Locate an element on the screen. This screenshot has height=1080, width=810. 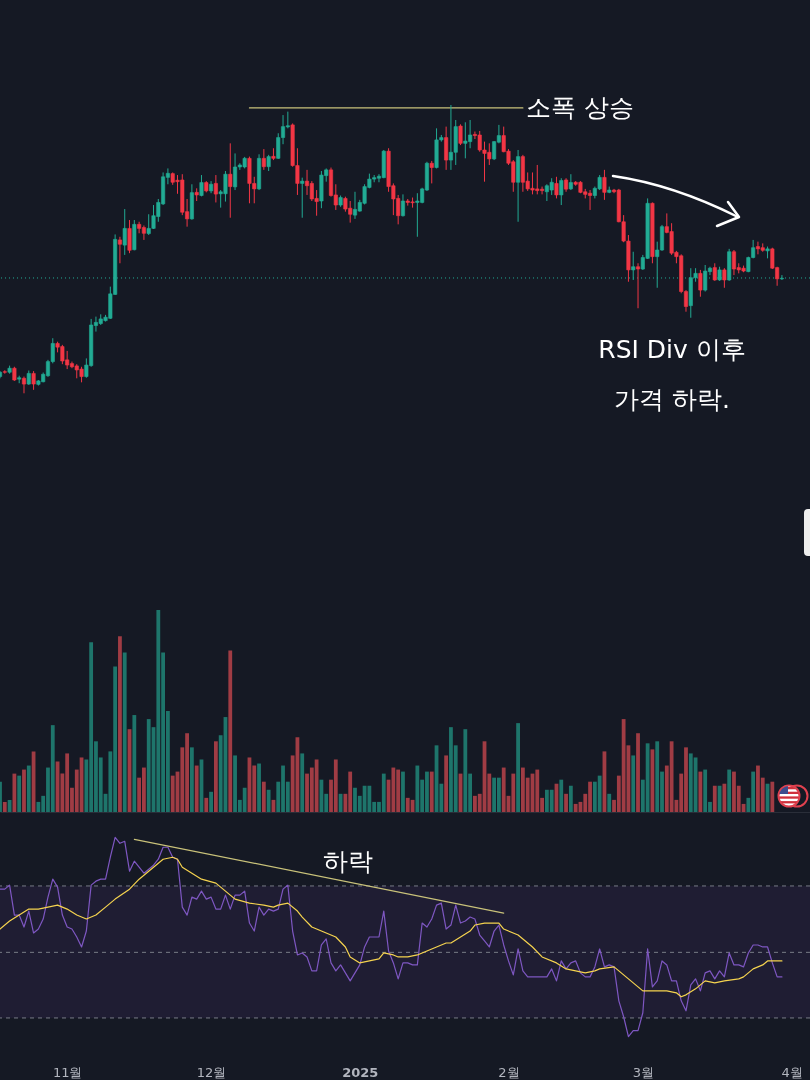
x-tick-label: 11월 is located at coordinates (67, 1072).